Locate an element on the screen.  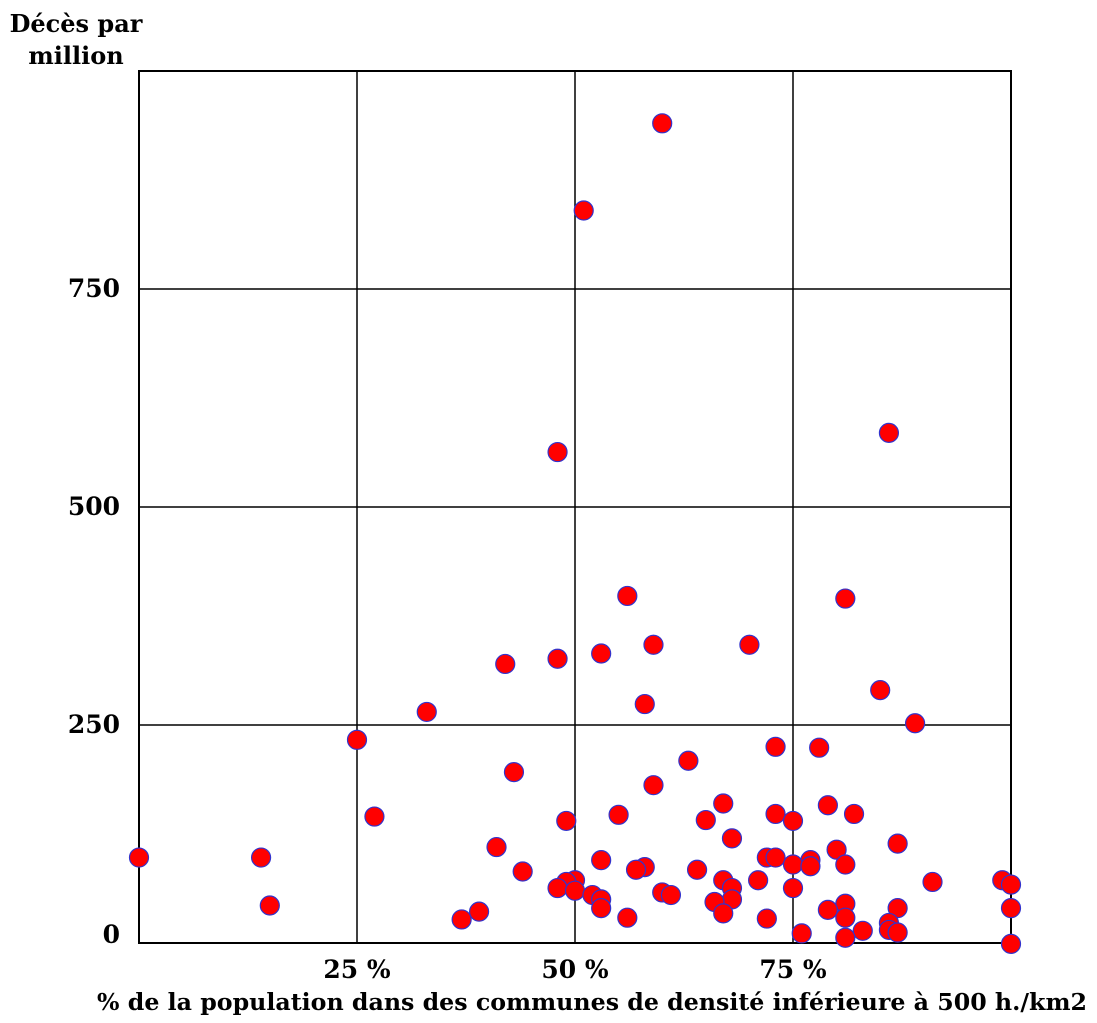
y-tick-label: 0 is located at coordinates (111, 934).